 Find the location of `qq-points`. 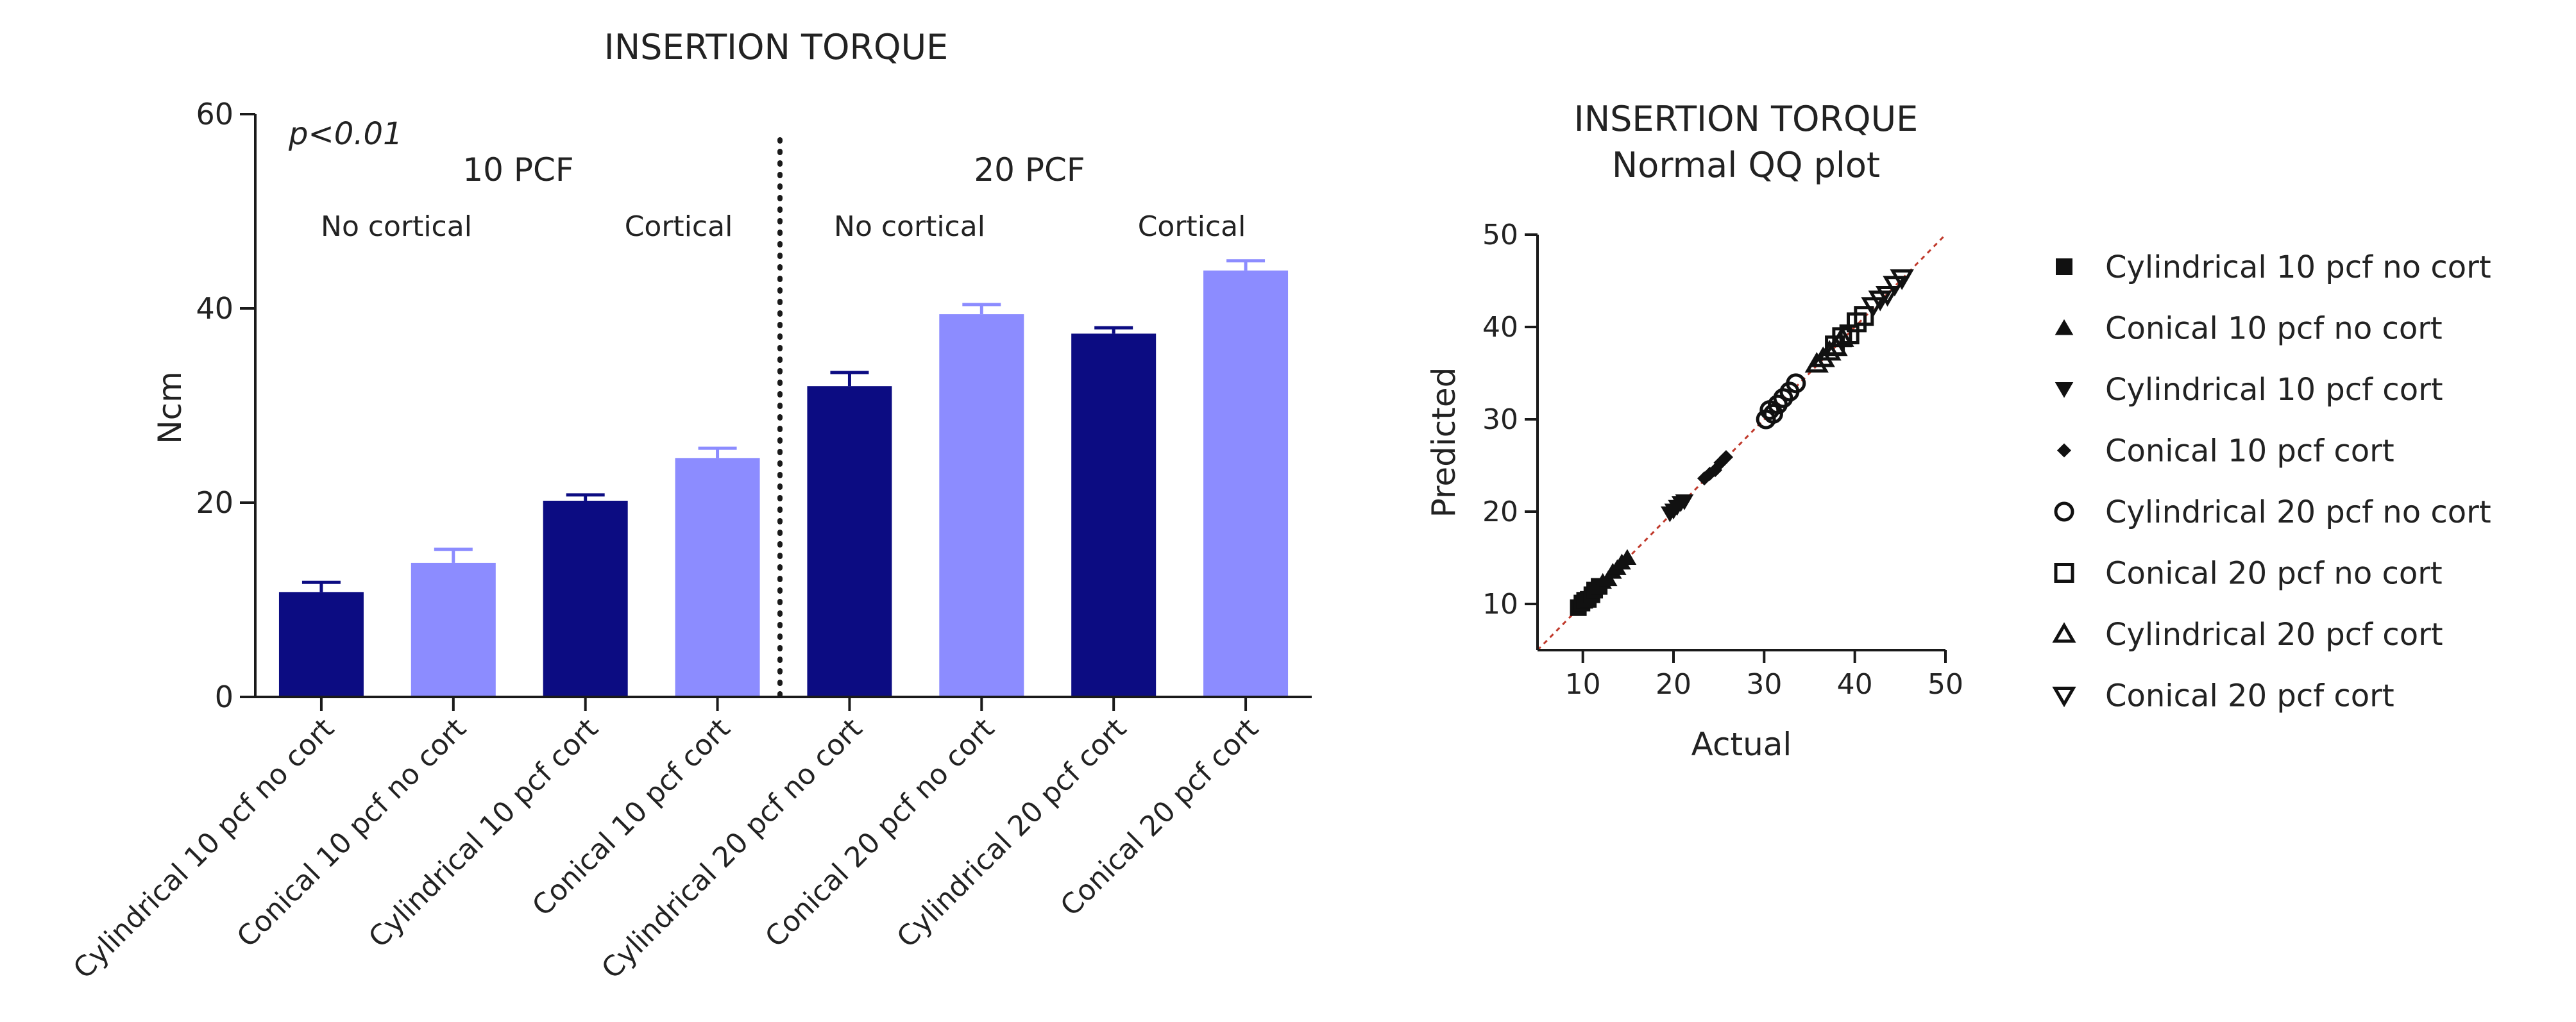

qq-points is located at coordinates (1742, 442).